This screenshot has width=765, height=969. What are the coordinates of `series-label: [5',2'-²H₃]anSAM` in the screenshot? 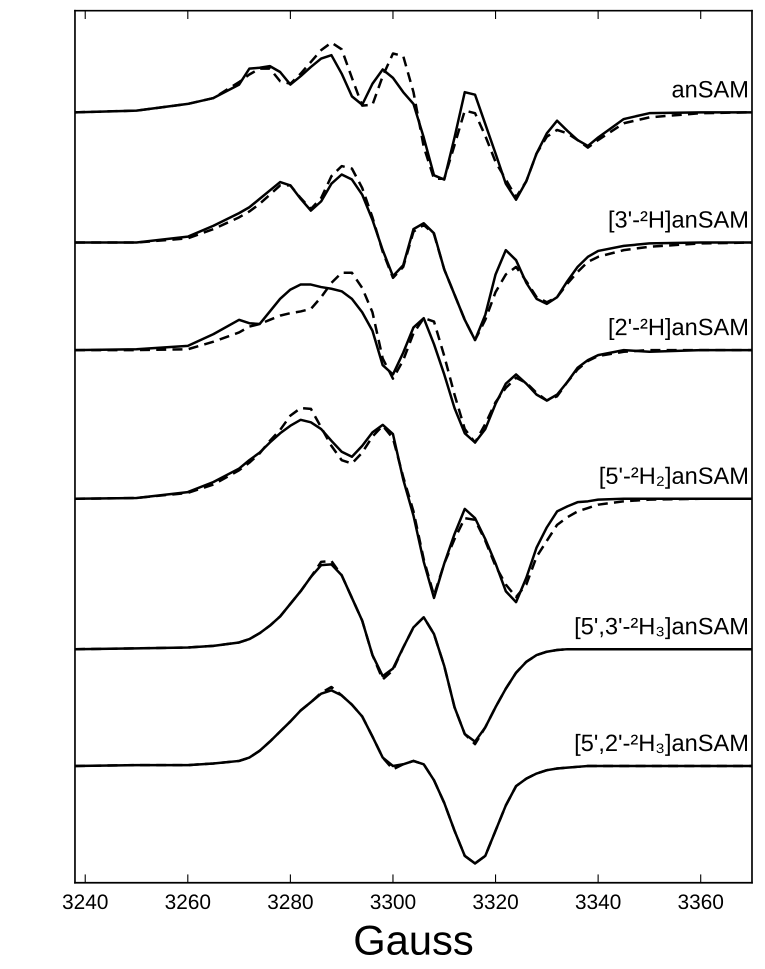 It's located at (661, 745).